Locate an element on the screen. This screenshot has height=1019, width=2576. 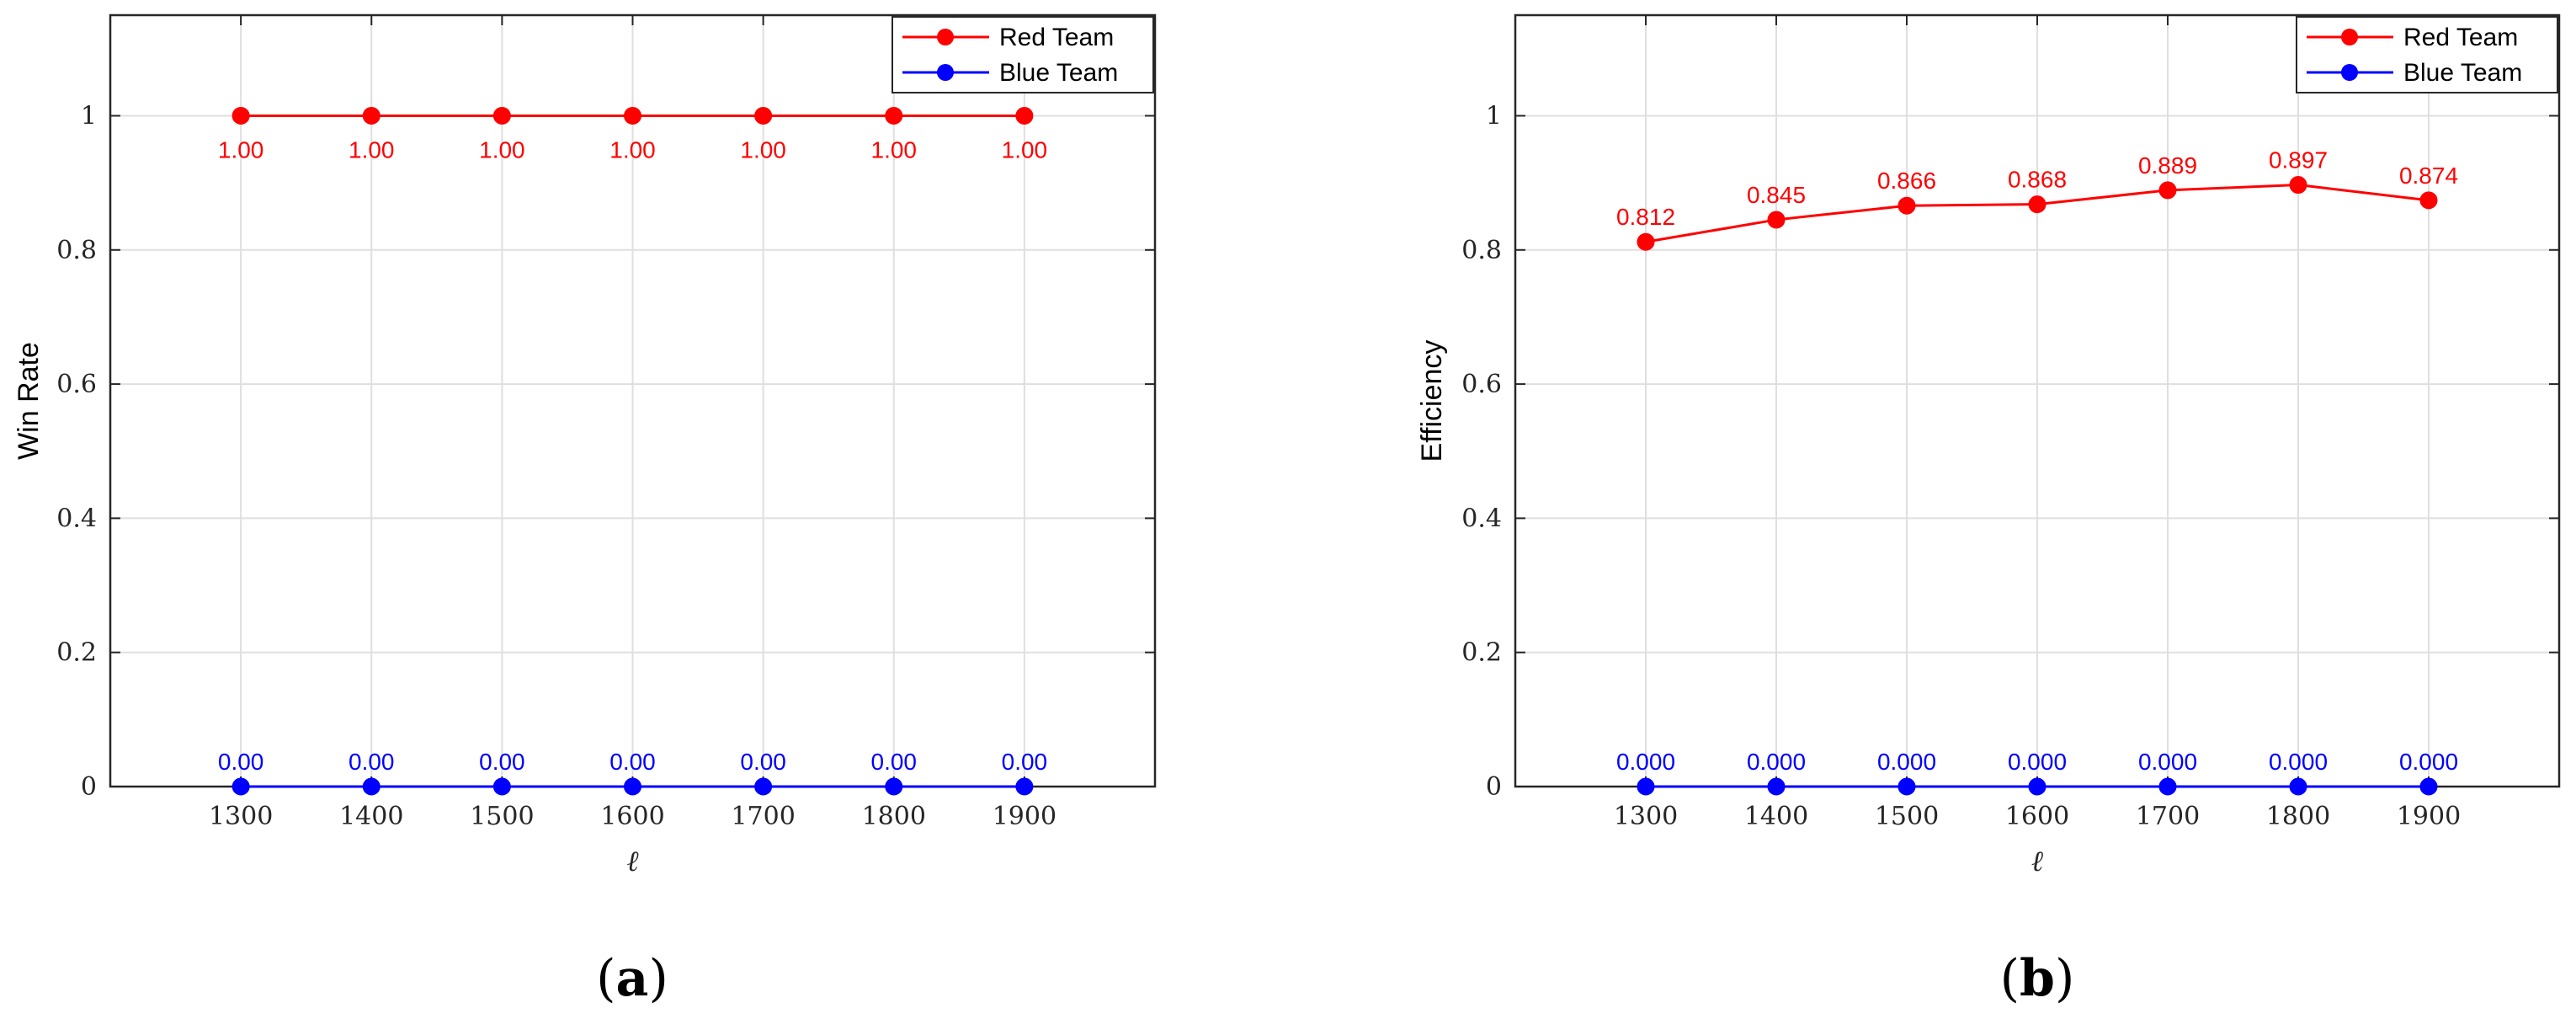
data-label: 0.812 is located at coordinates (1646, 217).